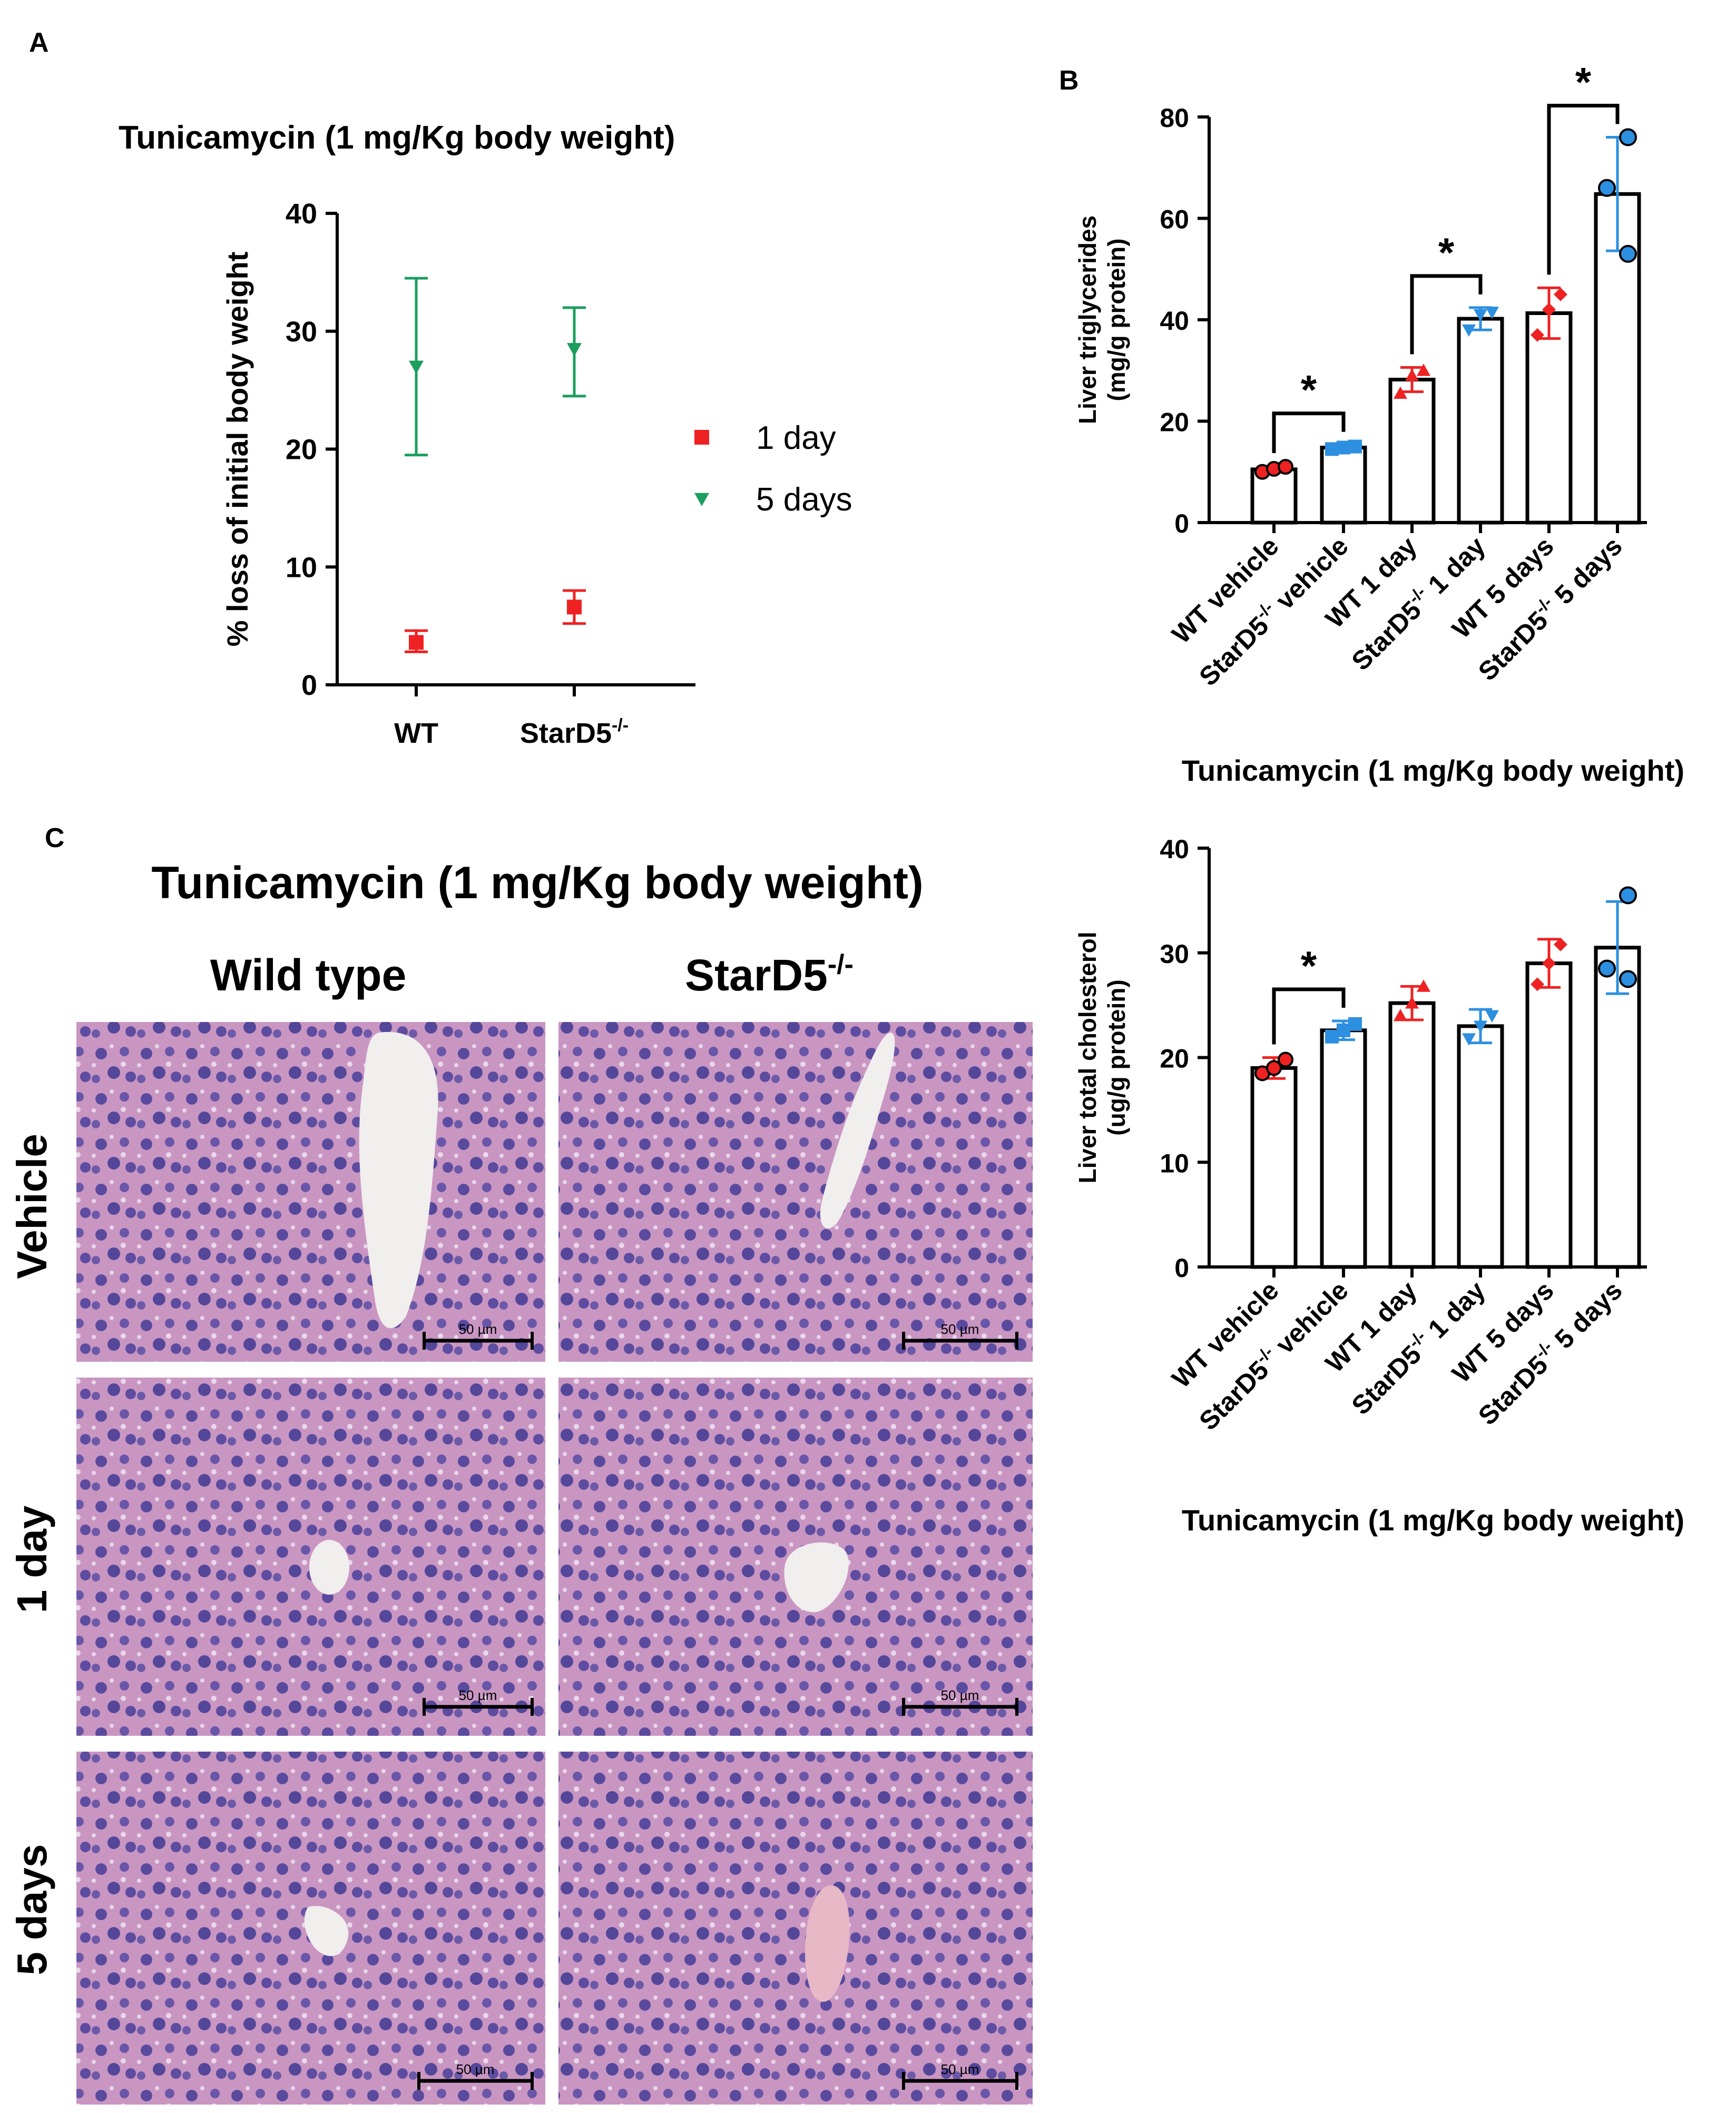 This screenshot has height=2113, width=1736. I want to click on histology-title: Tunicamycin (1 mg/Kg body weight), so click(537, 883).